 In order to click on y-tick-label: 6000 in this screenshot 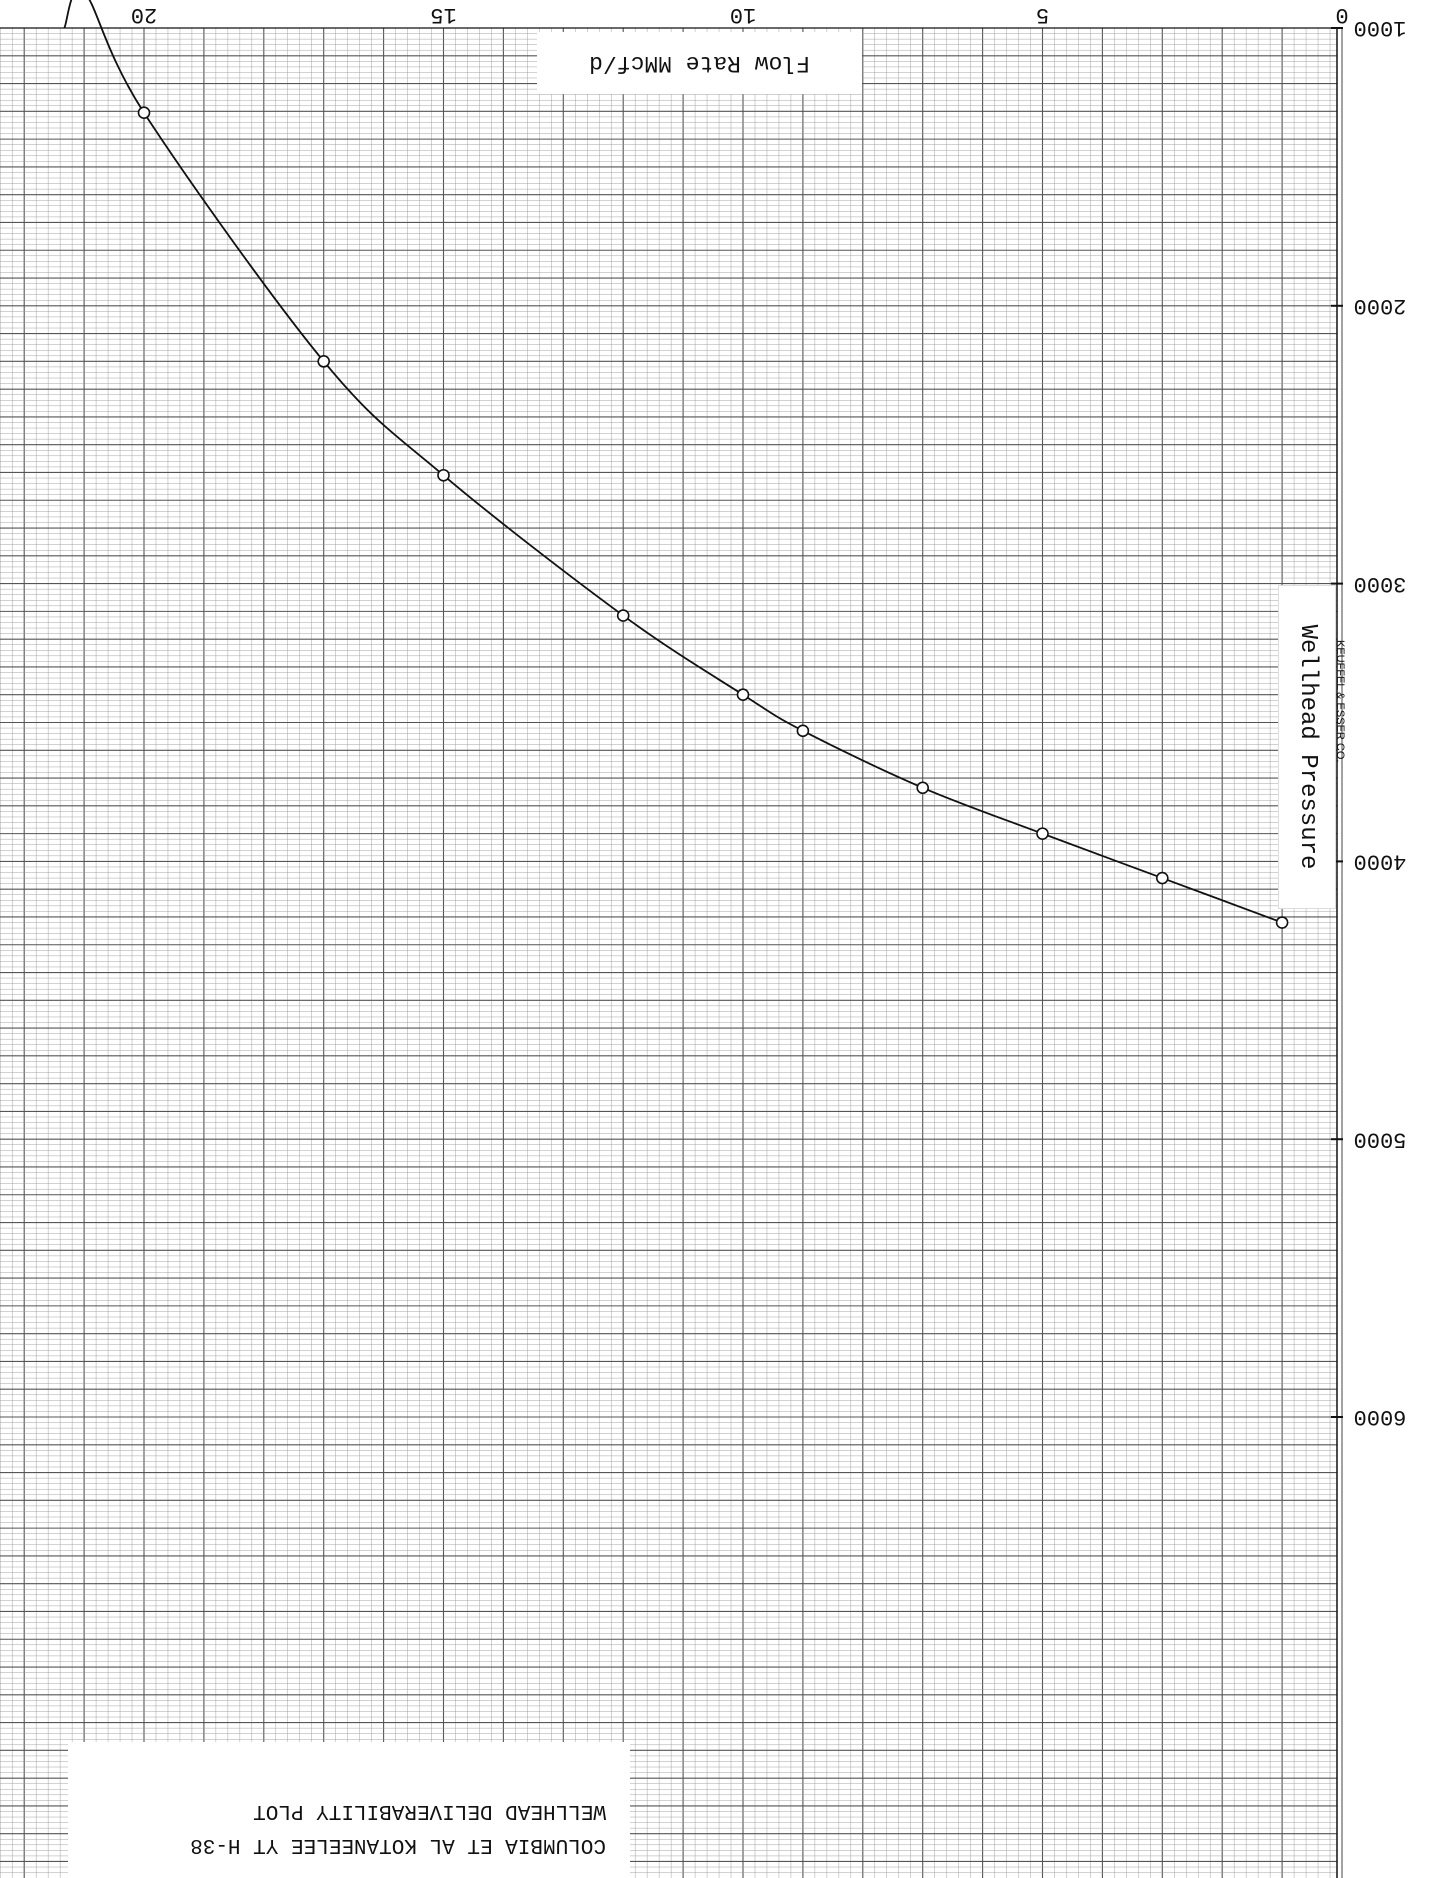, I will do `click(1380, 1416)`.